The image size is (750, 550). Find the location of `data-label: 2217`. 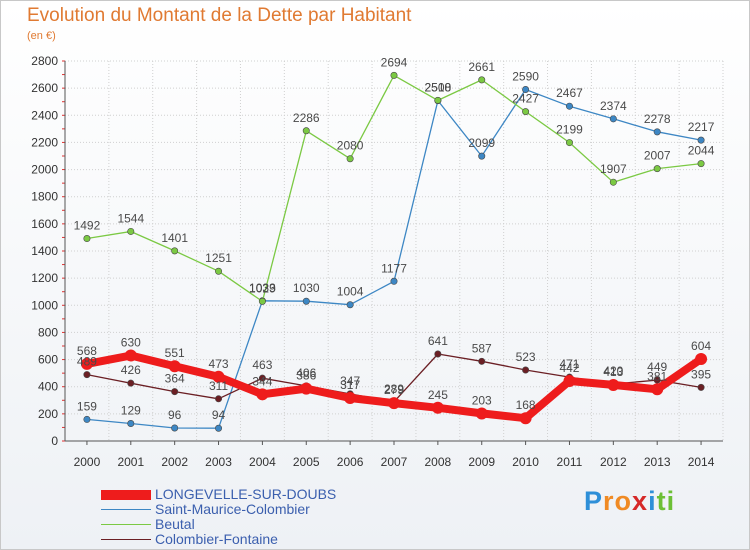

data-label: 2217 is located at coordinates (701, 127).